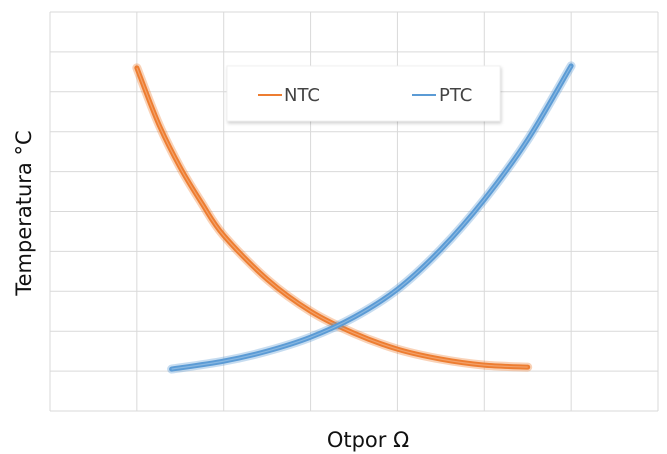 The width and height of the screenshot is (667, 454). I want to click on legend-ptc-label: PTC, so click(455, 95).